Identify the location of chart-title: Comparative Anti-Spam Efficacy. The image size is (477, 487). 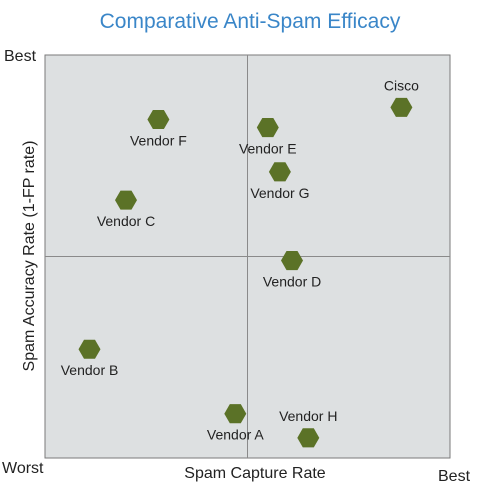
(250, 21).